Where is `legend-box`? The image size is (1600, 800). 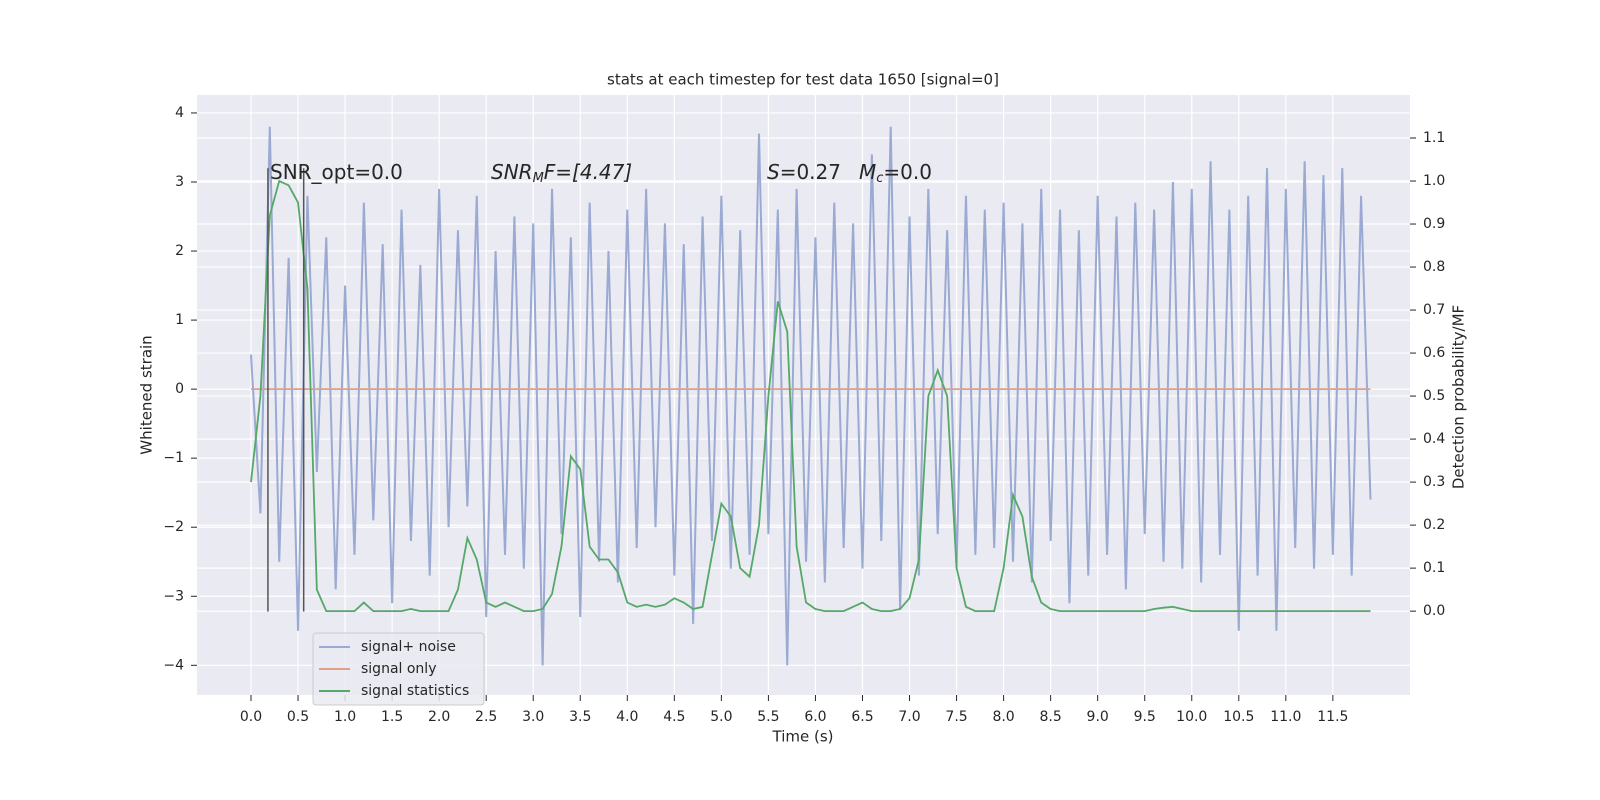 legend-box is located at coordinates (398, 669).